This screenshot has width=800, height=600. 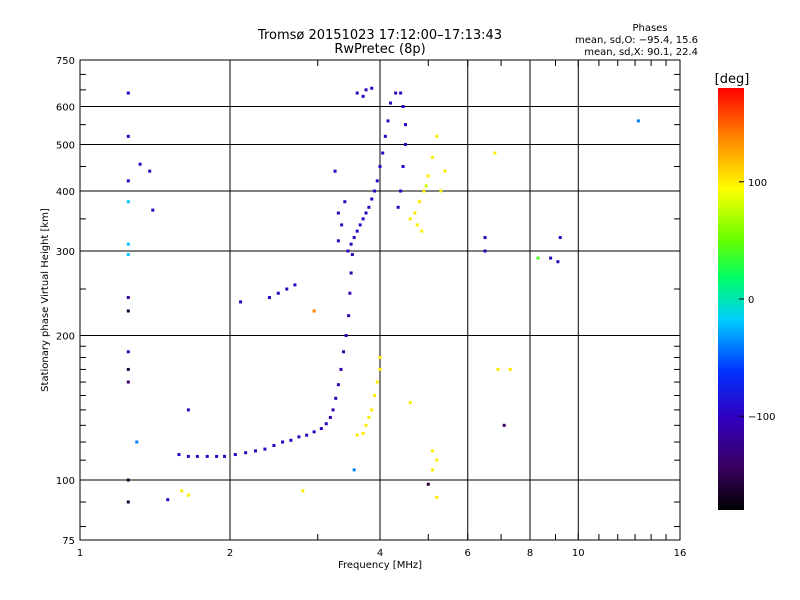 I want to click on y-tick-label: 300, so click(x=65, y=252).